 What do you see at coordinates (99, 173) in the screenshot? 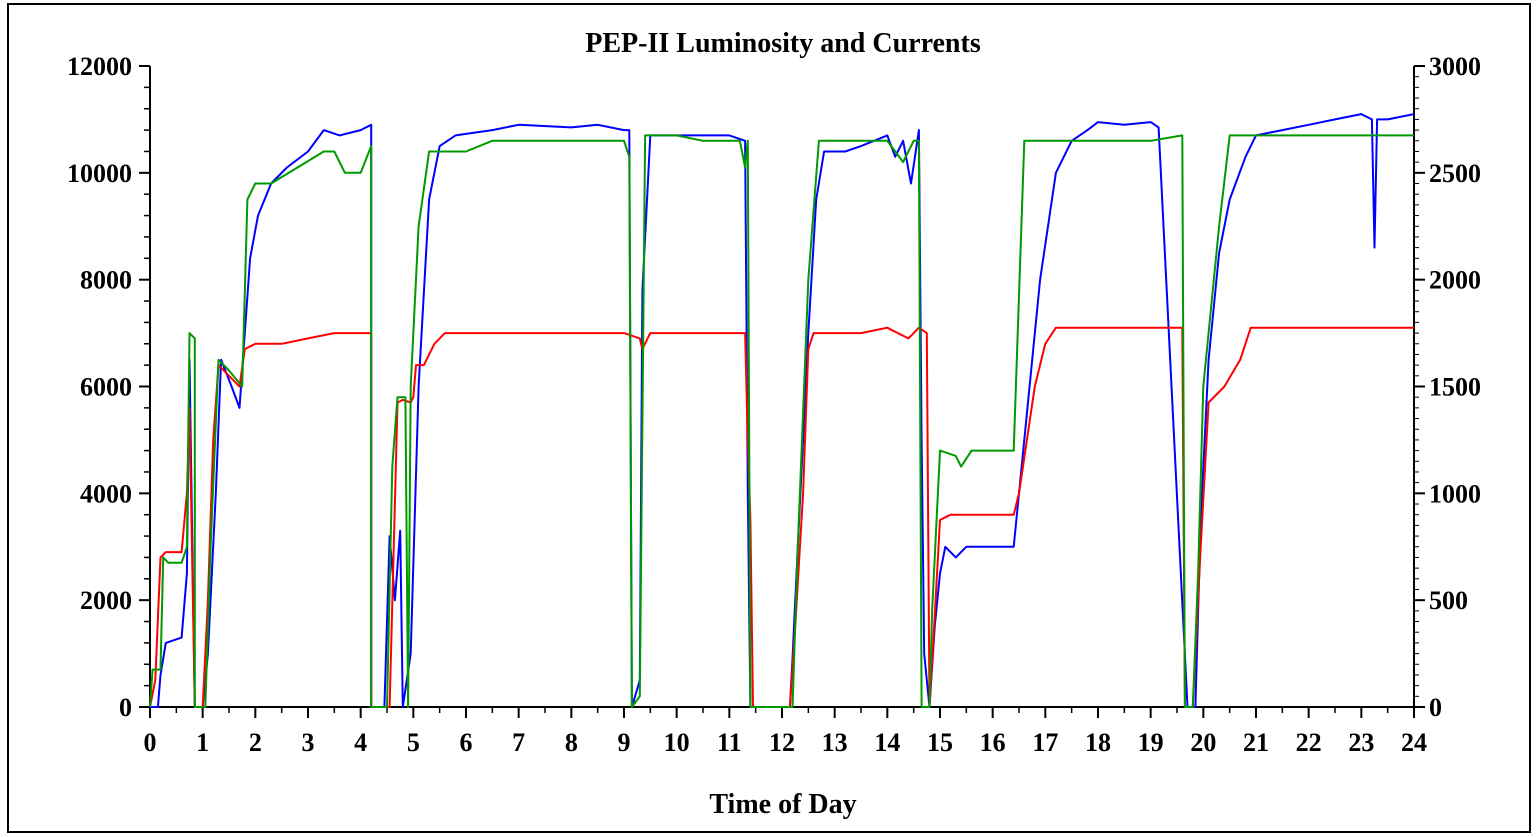
I see `left-tick-label: 10000` at bounding box center [99, 173].